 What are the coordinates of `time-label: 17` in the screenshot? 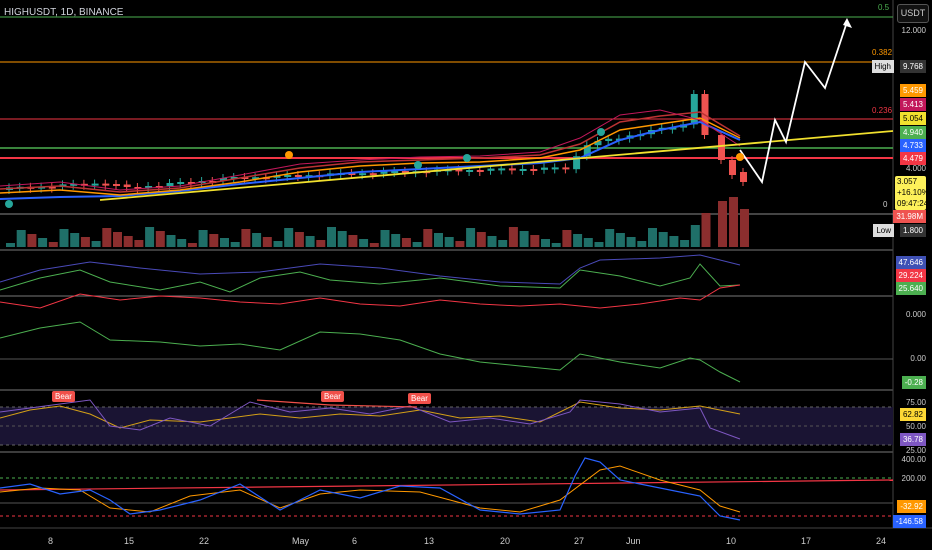 It's located at (806, 541).